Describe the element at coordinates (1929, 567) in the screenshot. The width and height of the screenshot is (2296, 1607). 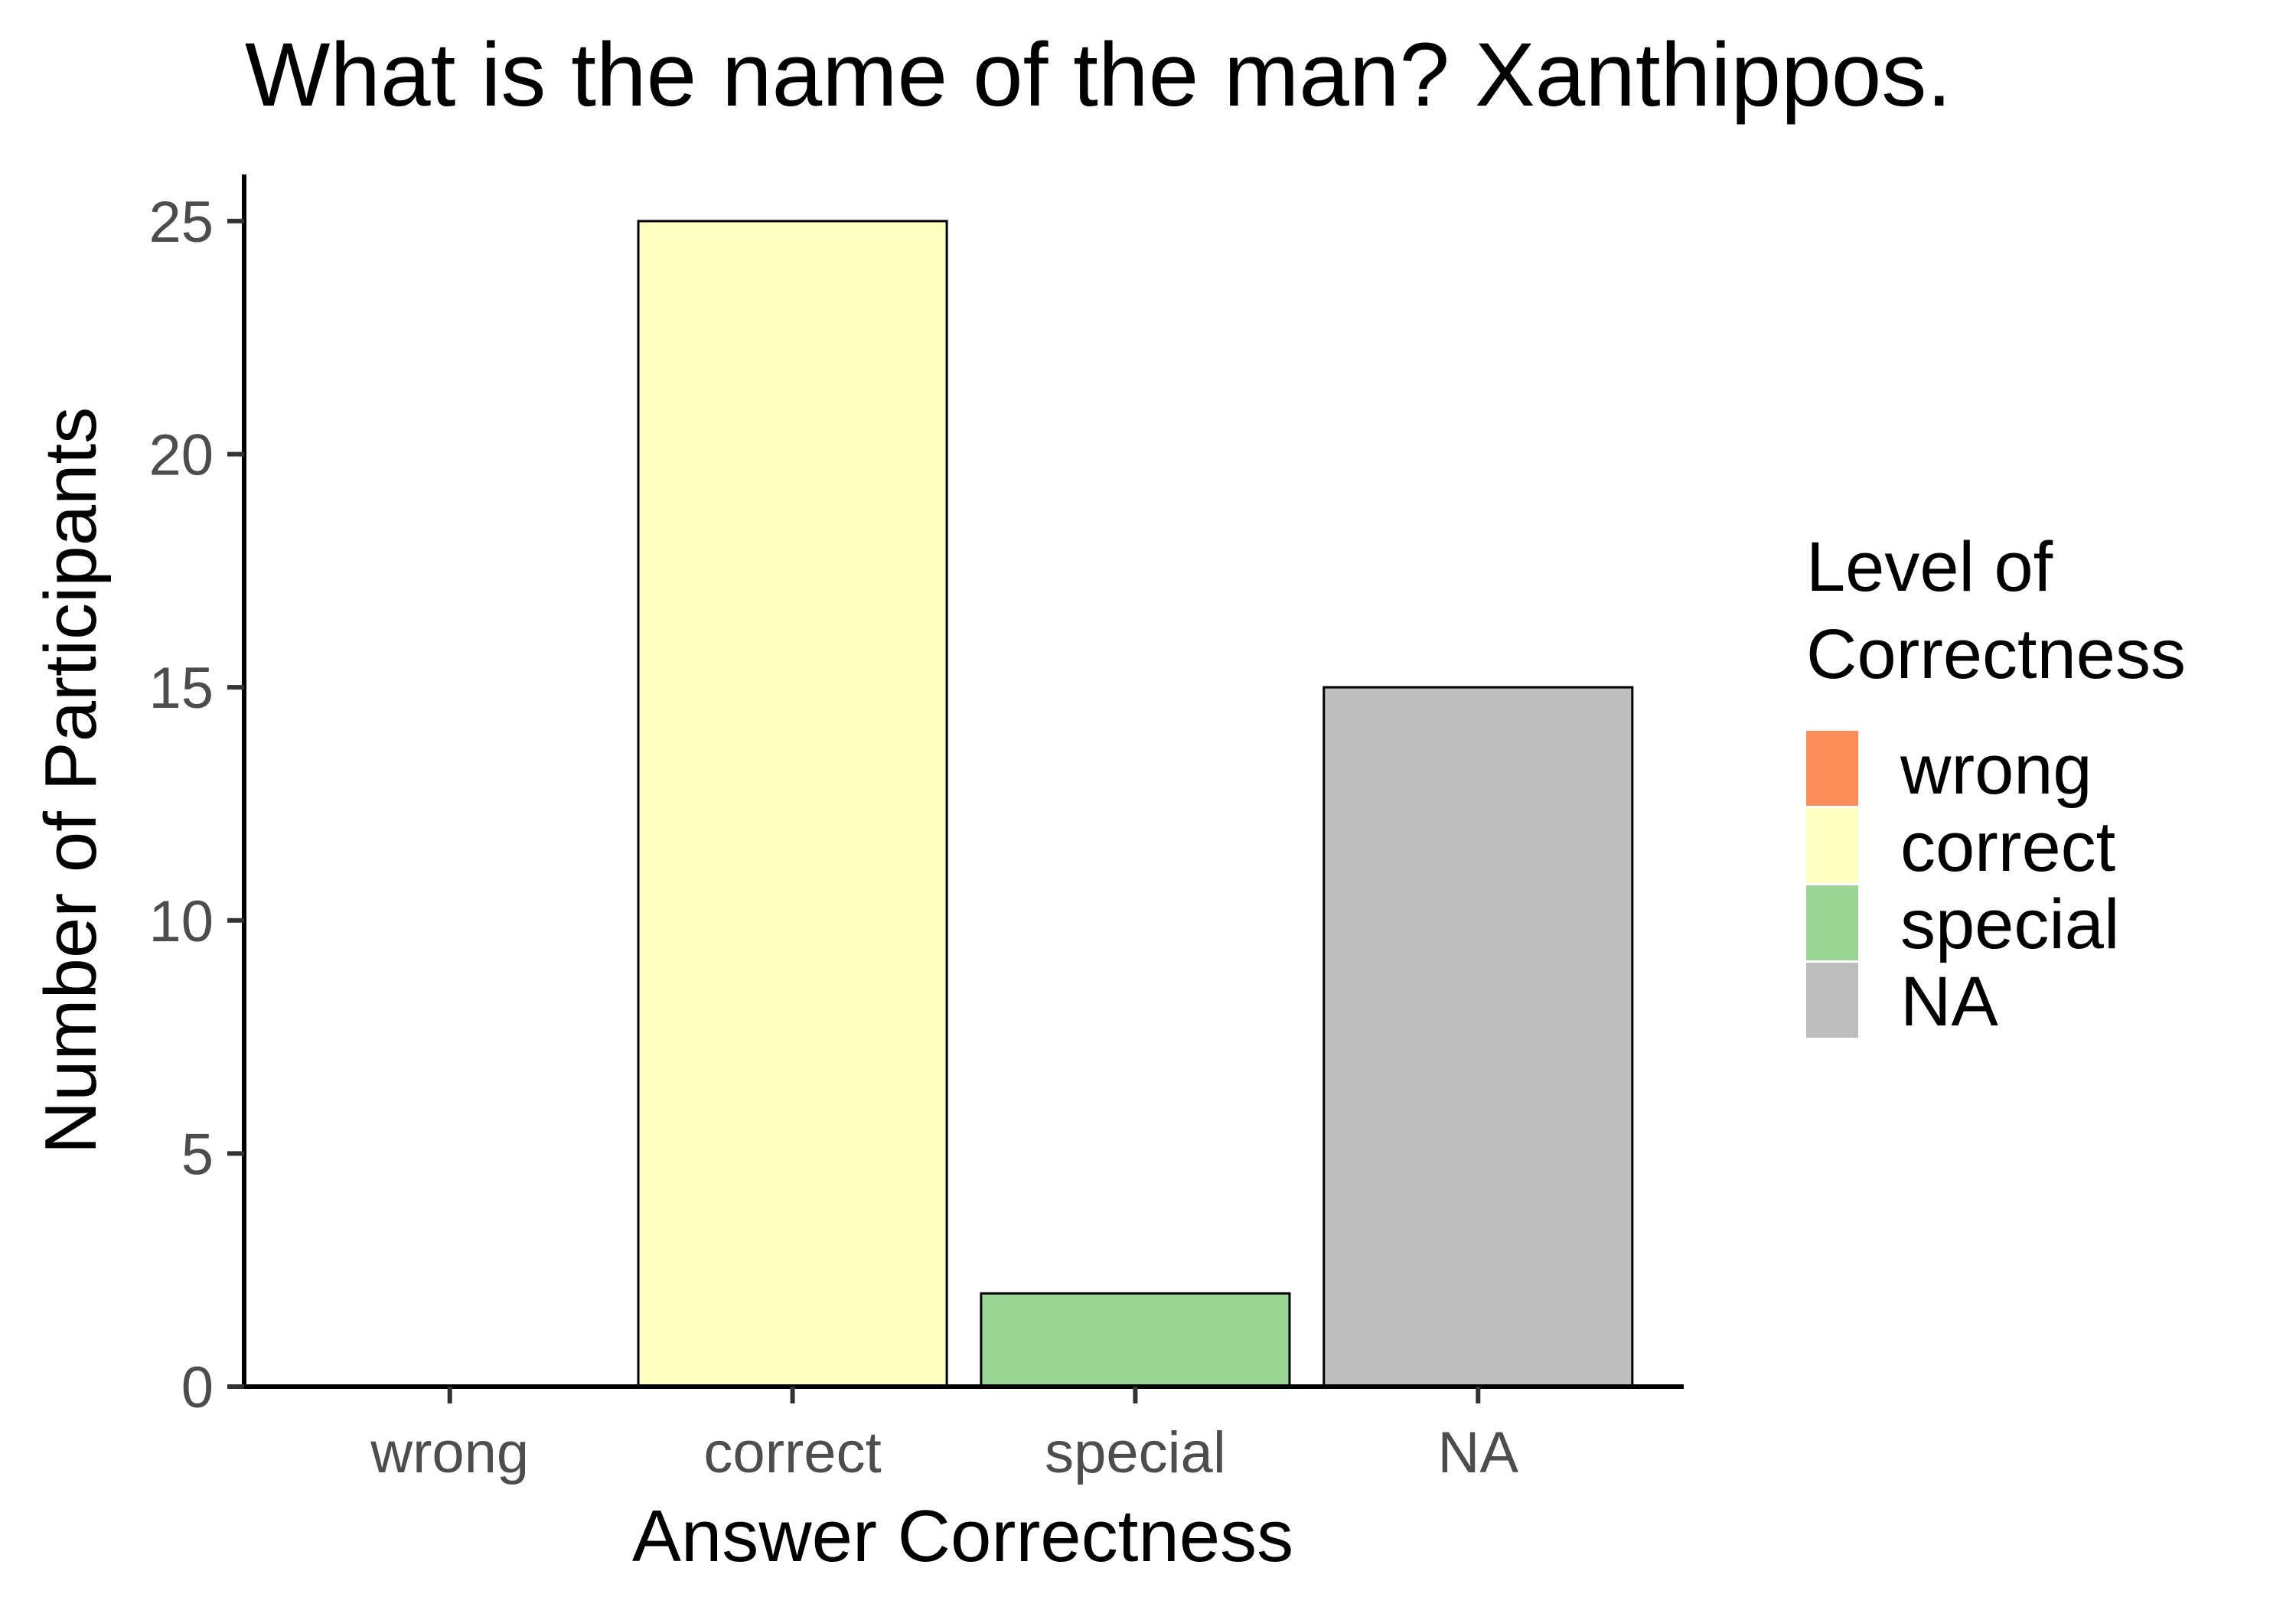
I see `legend-title-line-1: Level of` at that location.